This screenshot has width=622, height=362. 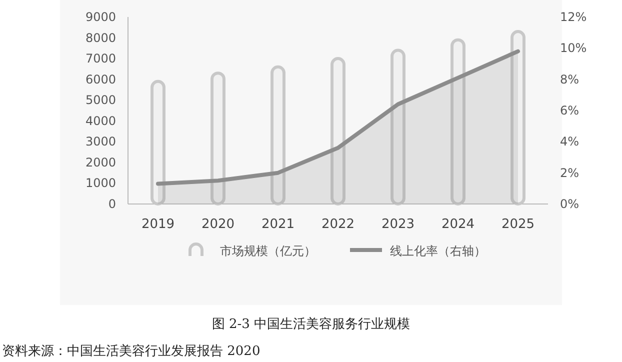 What do you see at coordinates (311, 324) in the screenshot?
I see `text: 图 2-3 中国生活美容服务行业规模` at bounding box center [311, 324].